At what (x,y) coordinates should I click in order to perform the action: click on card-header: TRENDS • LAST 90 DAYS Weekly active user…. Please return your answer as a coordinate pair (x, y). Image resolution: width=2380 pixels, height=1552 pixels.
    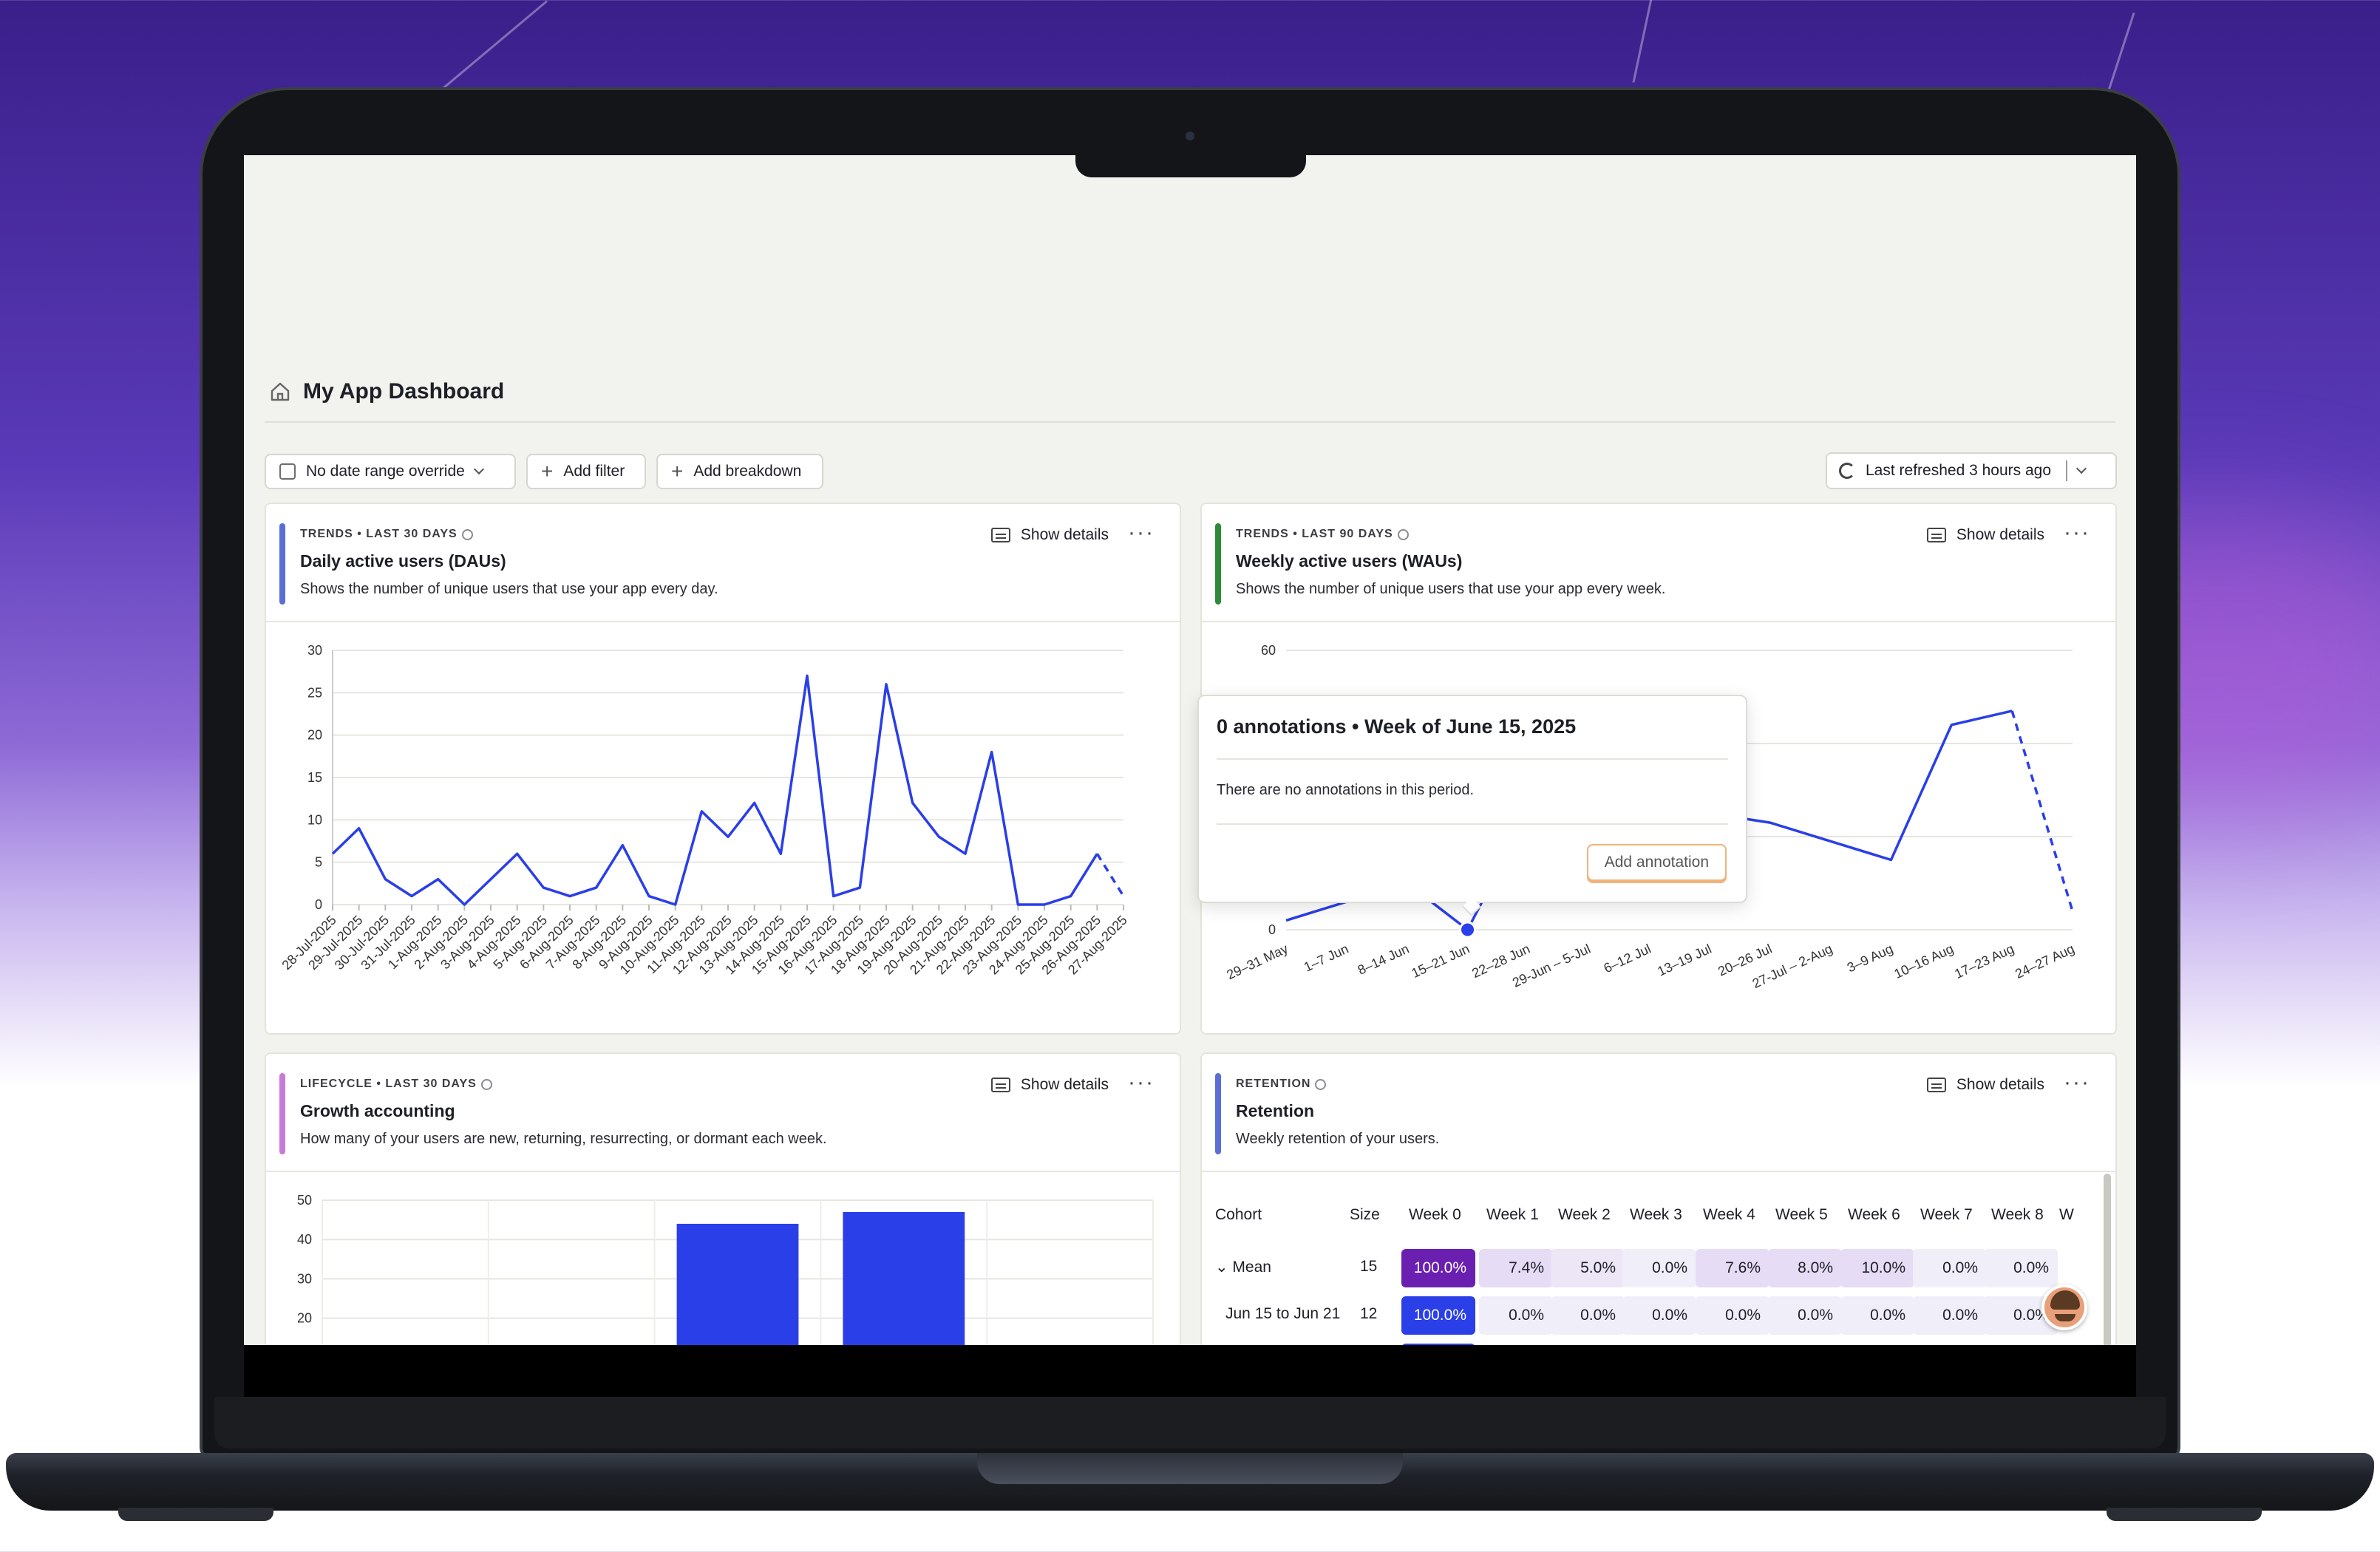
    Looking at the image, I should click on (1658, 563).